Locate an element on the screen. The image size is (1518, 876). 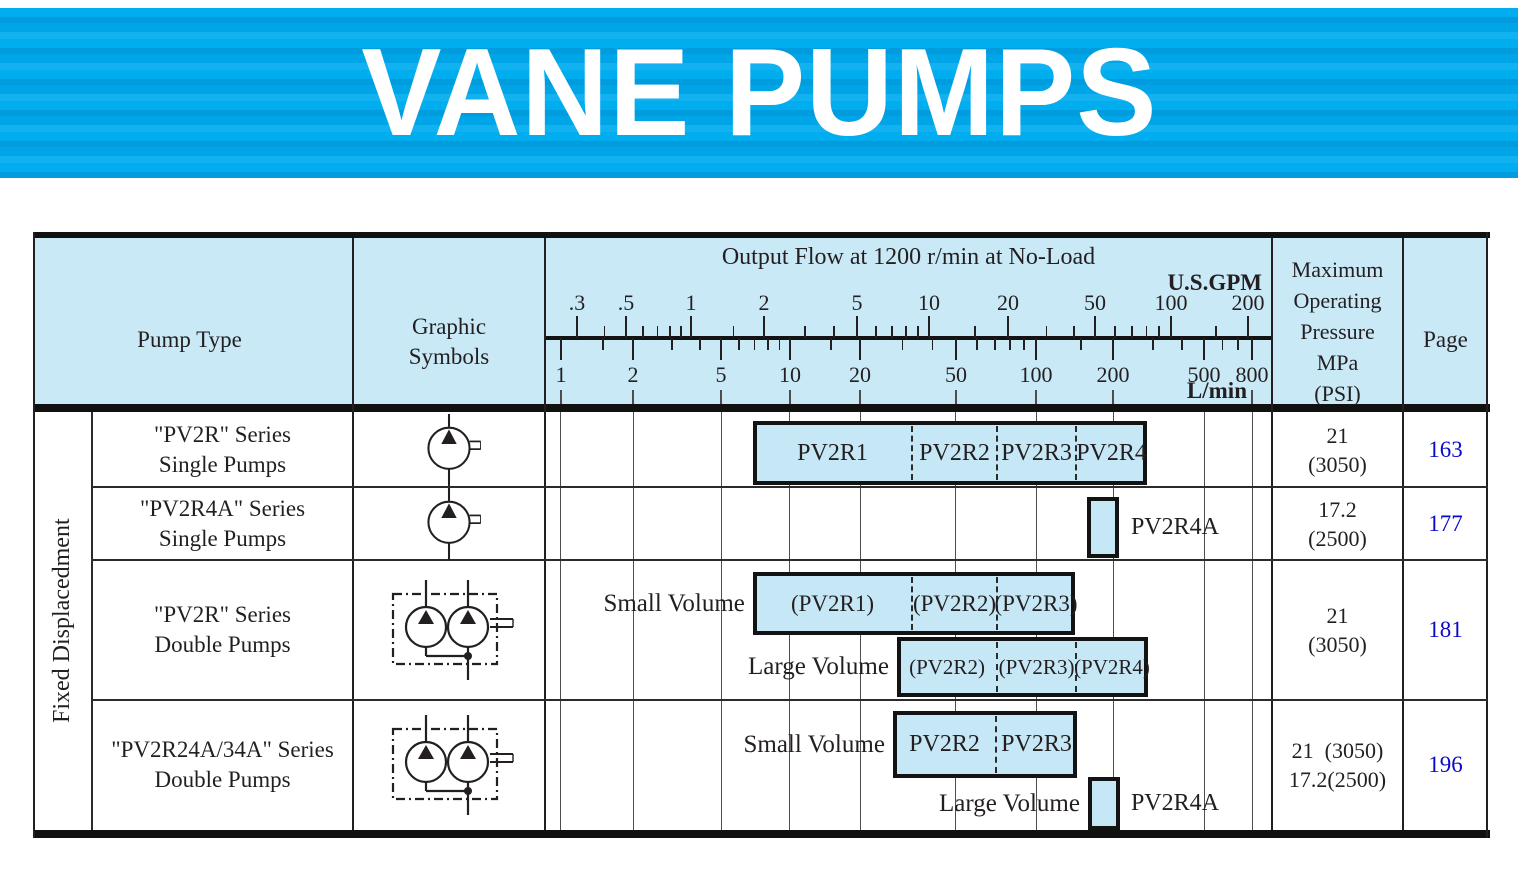
col-divider-symbols is located at coordinates (353, 534).